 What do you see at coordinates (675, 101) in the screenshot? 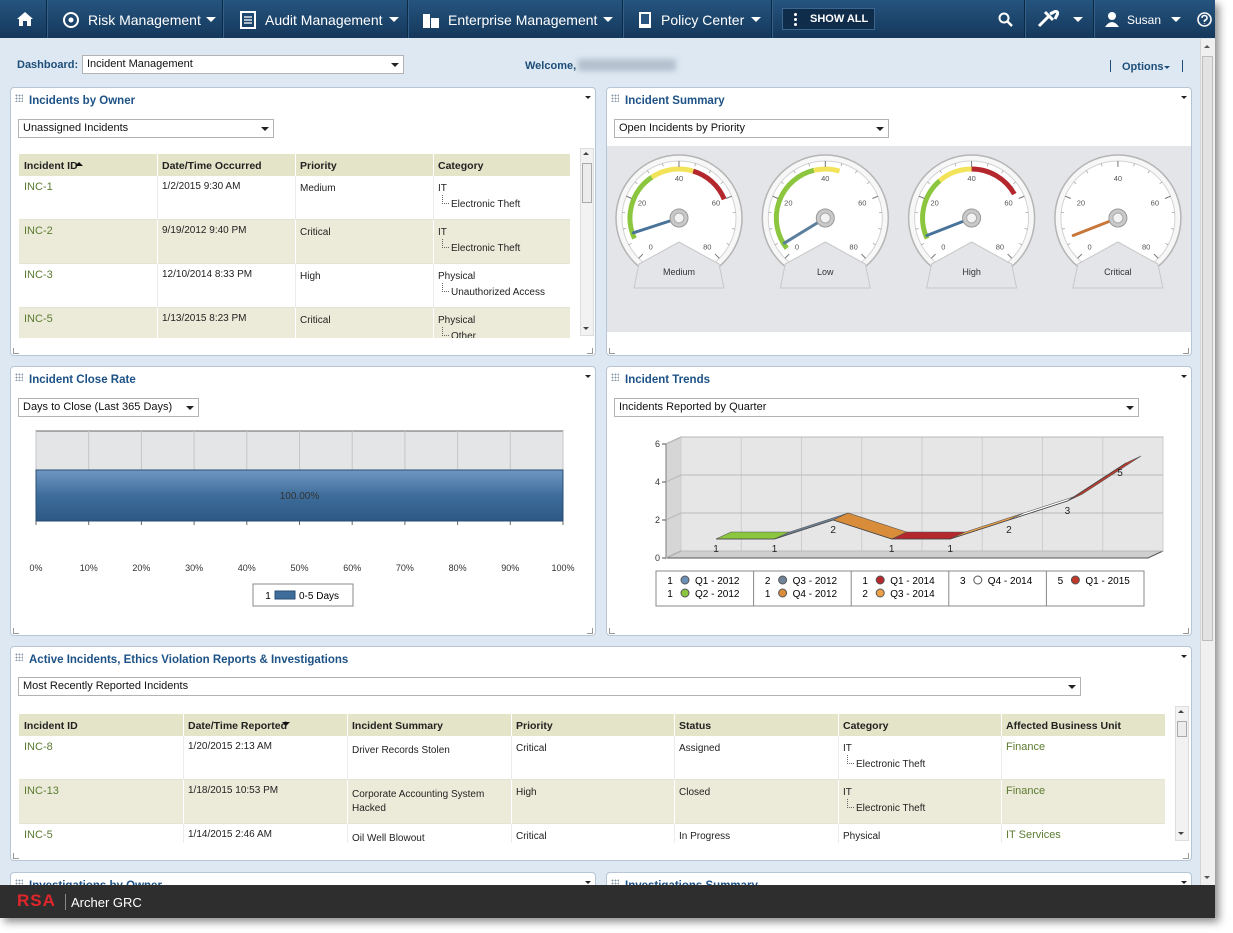
I see `panel-title: Incident Summary` at bounding box center [675, 101].